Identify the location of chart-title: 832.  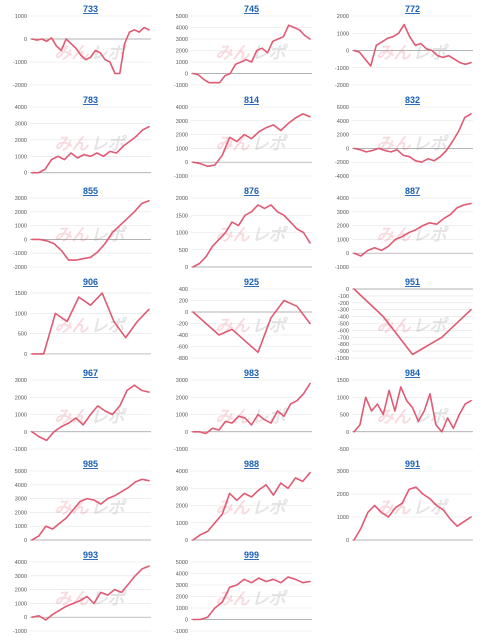
(412, 100).